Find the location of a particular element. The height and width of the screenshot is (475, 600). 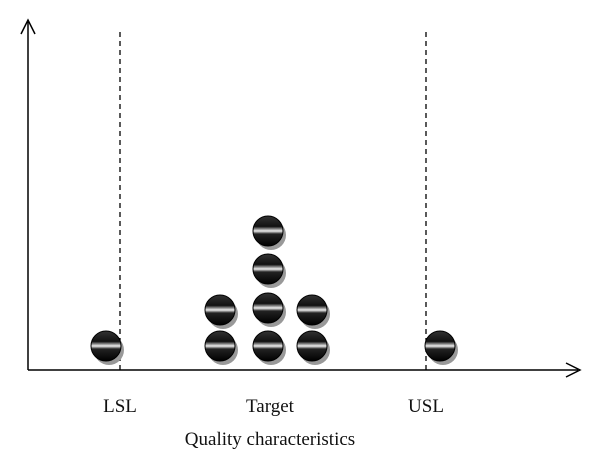

usl-label: USL is located at coordinates (426, 406).